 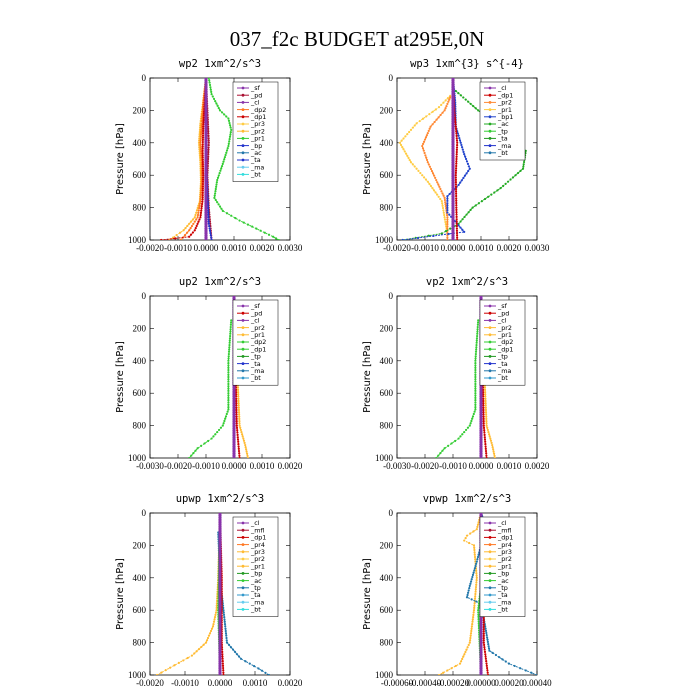 I want to click on x-tick-label: 0.00040, so click(x=537, y=683).